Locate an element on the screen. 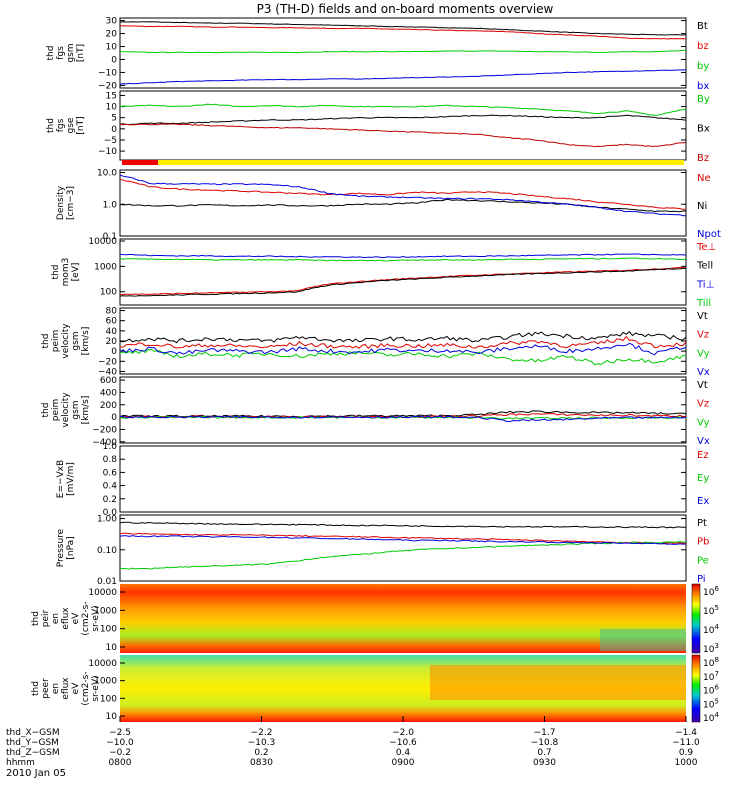  y-tick-label: 1000 is located at coordinates (105, 611).